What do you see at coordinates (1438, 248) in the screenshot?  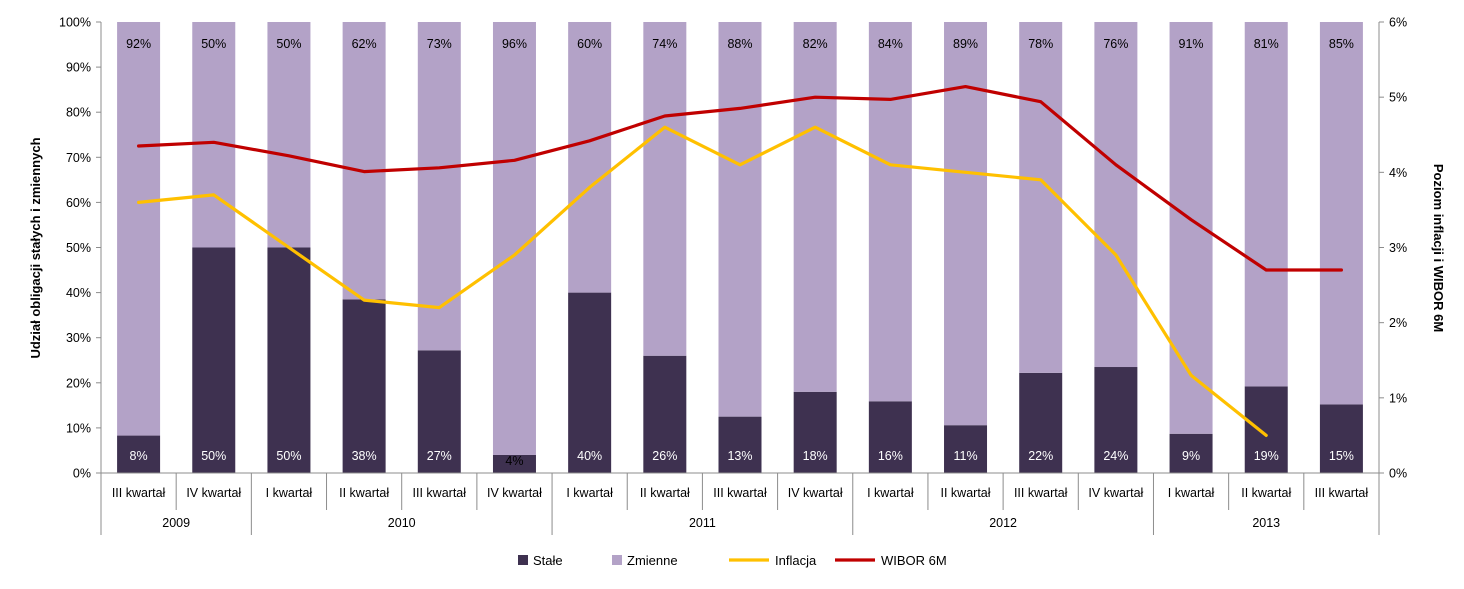 I see `y-axis-right-title: Poziom inflacji i WIBOR 6M` at bounding box center [1438, 248].